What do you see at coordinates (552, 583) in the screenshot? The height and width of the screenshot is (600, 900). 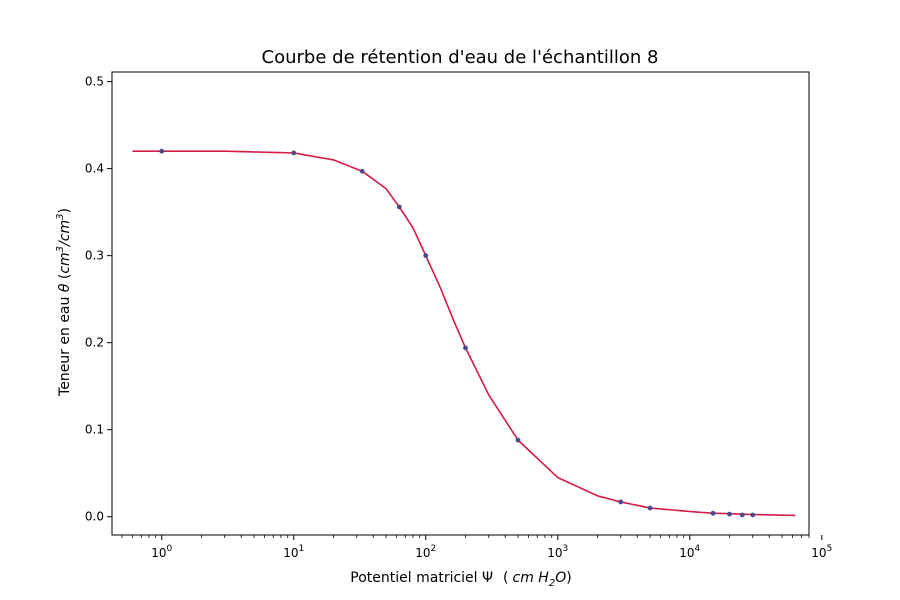 I see `x-axis-label-unit-sub: 2` at bounding box center [552, 583].